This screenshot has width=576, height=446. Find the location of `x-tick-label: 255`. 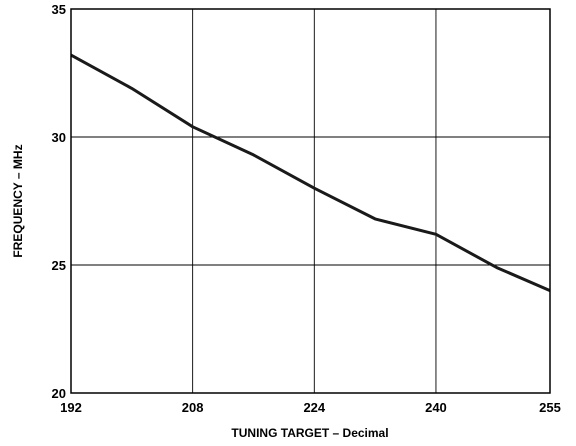

x-tick-label: 255 is located at coordinates (550, 407).